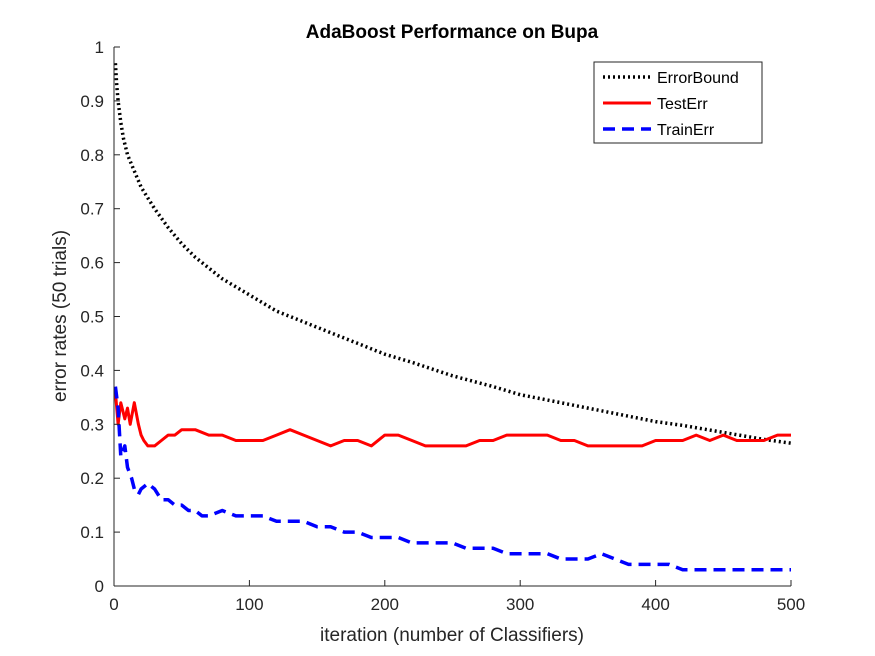 This screenshot has width=875, height=656. What do you see at coordinates (520, 604) in the screenshot?
I see `x-tick-label: 300` at bounding box center [520, 604].